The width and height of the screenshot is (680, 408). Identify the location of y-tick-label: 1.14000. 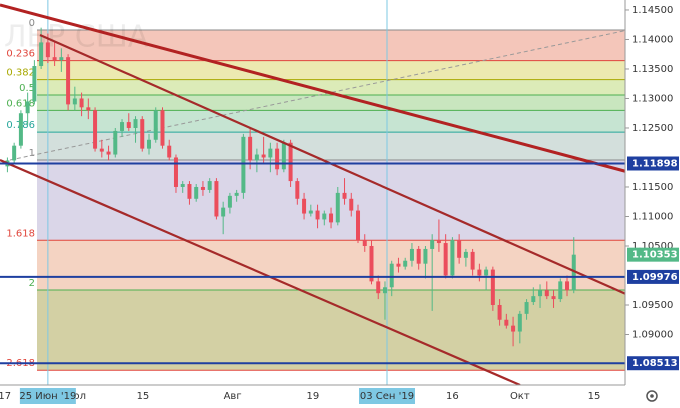
(652, 39).